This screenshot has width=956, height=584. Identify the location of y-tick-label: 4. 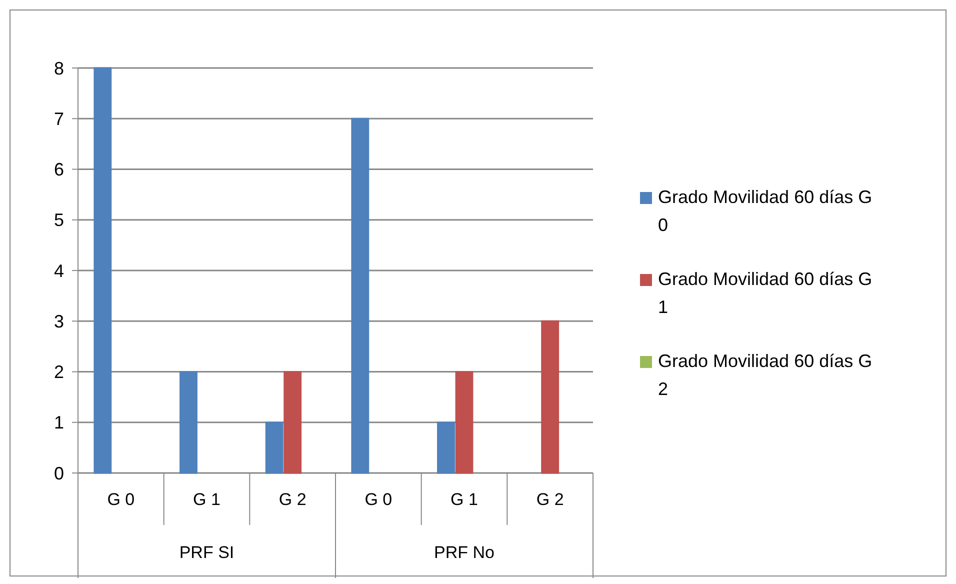
(59, 270).